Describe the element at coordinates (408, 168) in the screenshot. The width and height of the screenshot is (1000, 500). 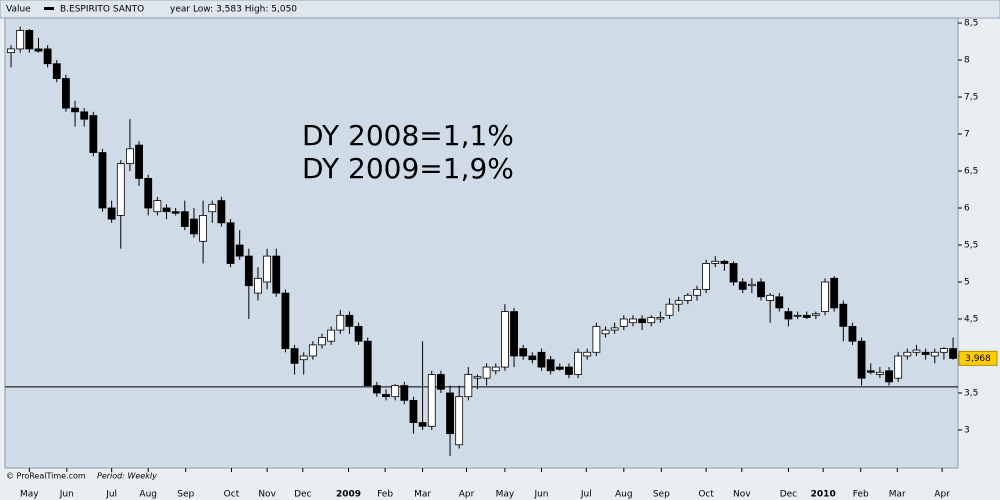
I see `annotation: DY 2009=1,9%` at that location.